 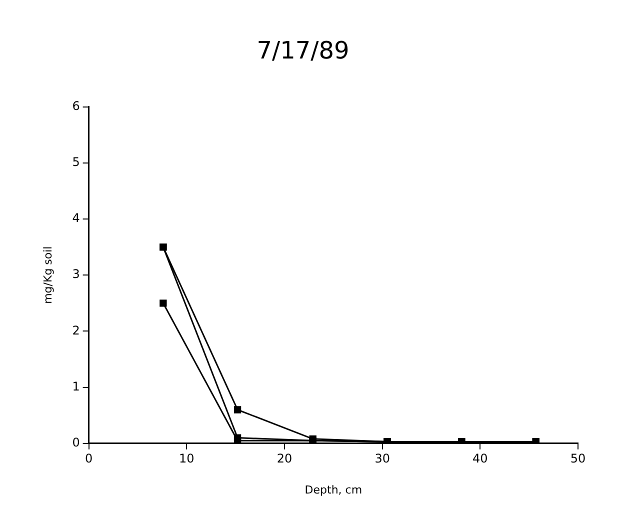 I want to click on x-tick-label: 30, so click(x=382, y=459).